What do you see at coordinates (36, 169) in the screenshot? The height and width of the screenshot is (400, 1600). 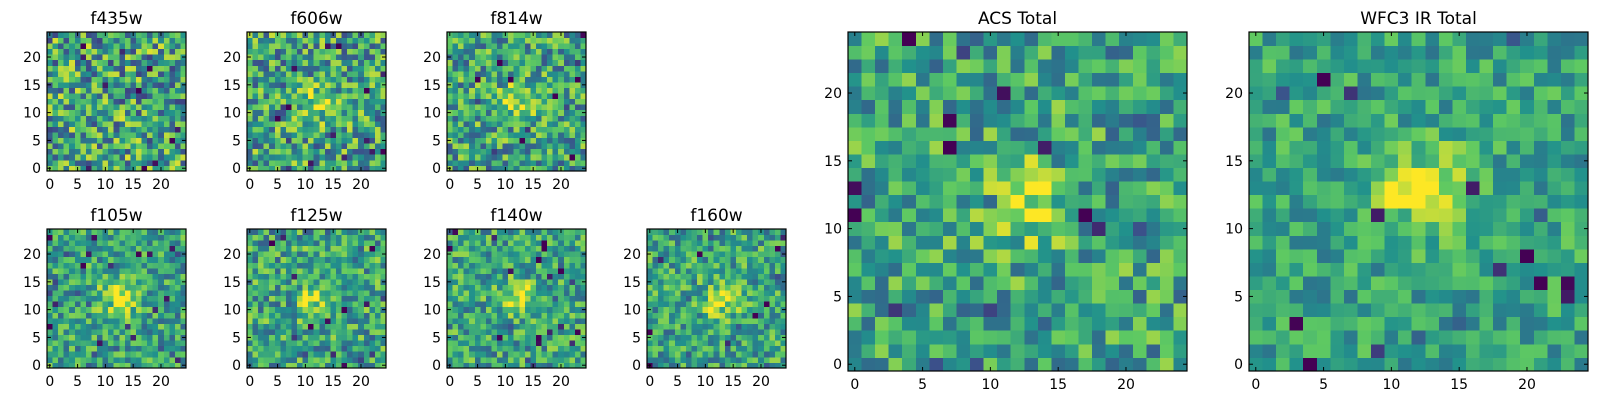 I see `y-tick-label: 0` at bounding box center [36, 169].